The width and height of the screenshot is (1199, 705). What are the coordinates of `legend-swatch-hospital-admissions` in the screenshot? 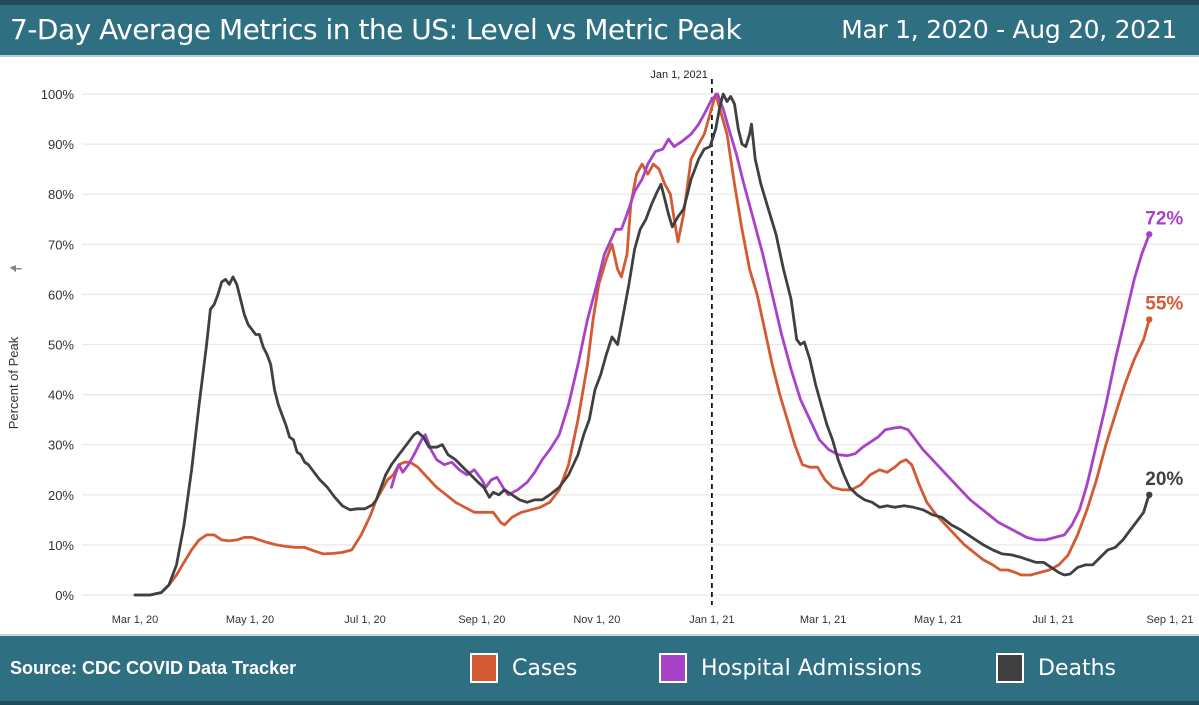 It's located at (673, 668).